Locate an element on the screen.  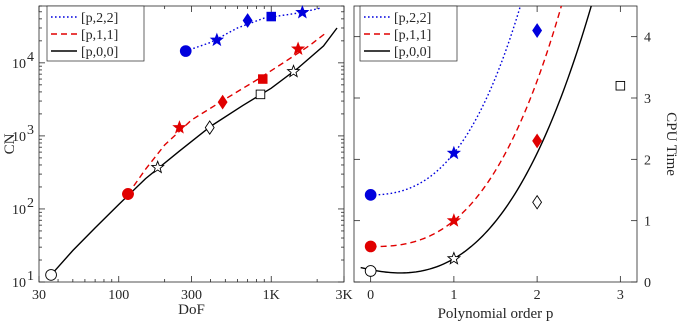
right-x-tick-label: 0 is located at coordinates (370, 295).